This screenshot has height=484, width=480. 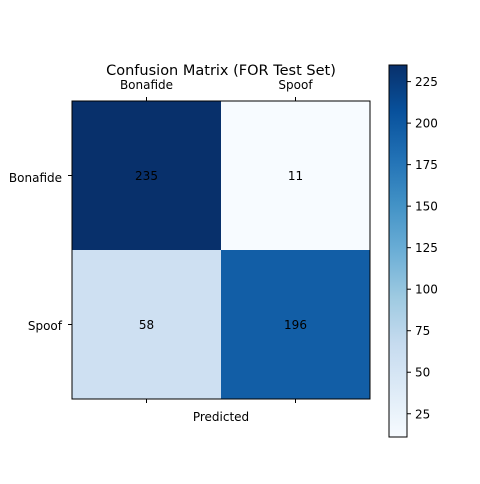 I want to click on cell-r1-c1, so click(x=295, y=324).